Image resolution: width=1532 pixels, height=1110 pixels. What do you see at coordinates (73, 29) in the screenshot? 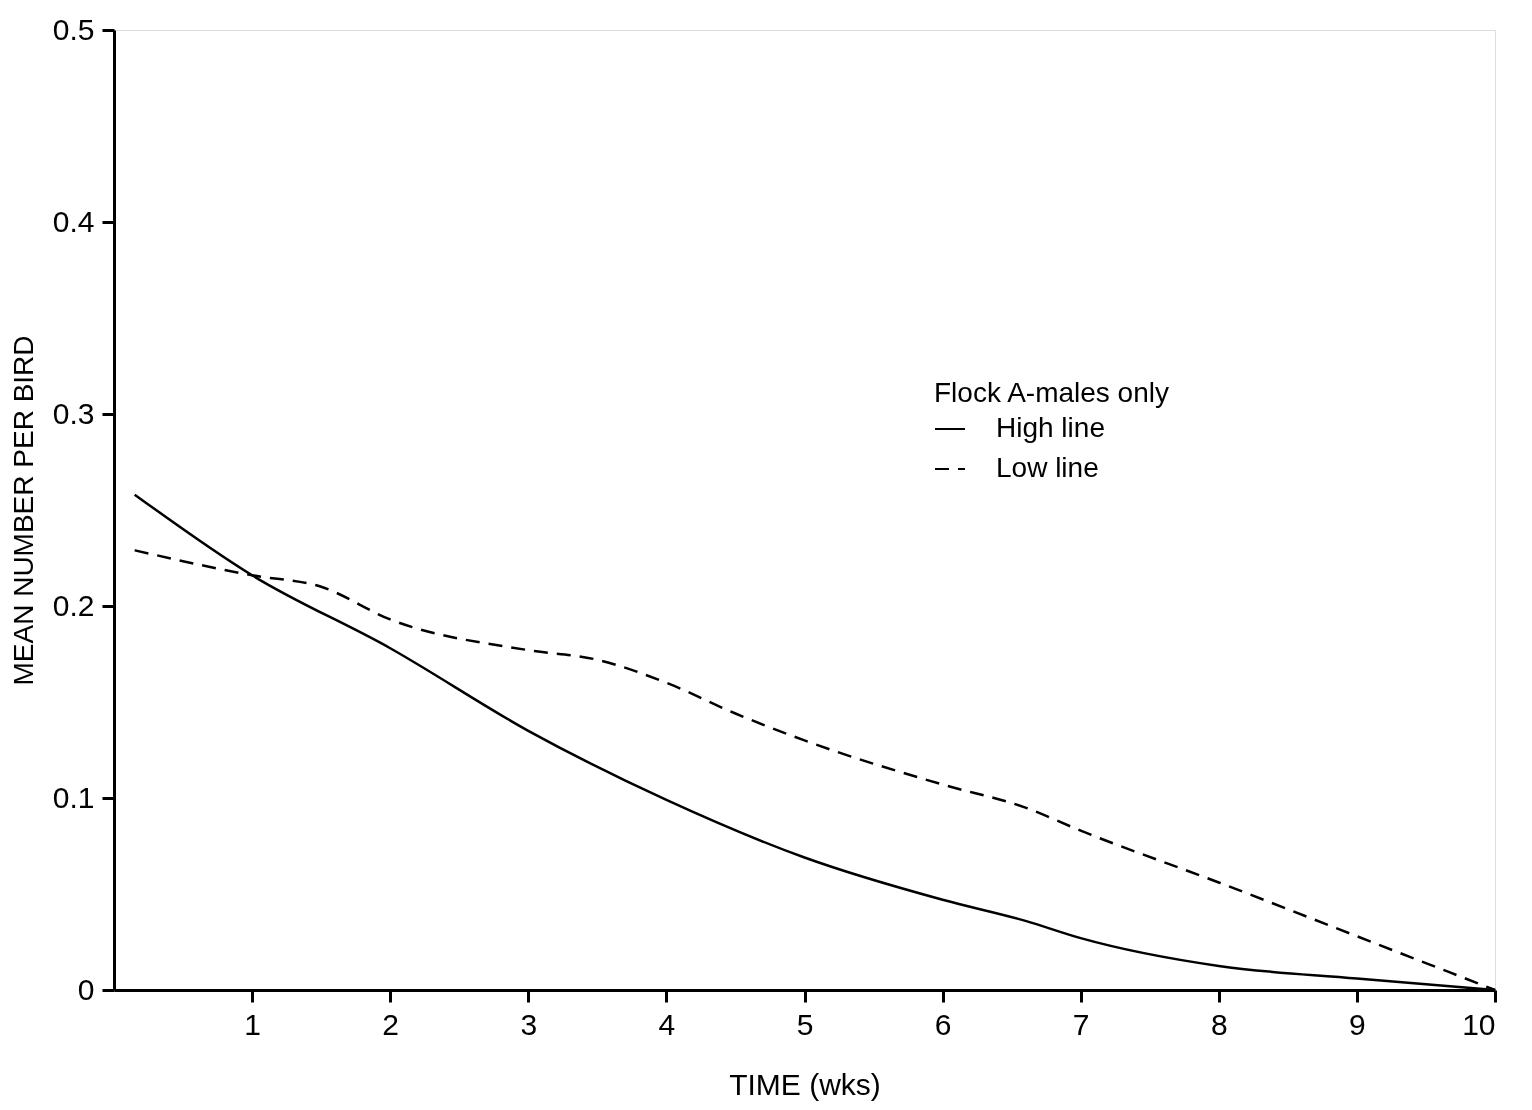
I see `y-tick-label: 0.5` at bounding box center [73, 29].